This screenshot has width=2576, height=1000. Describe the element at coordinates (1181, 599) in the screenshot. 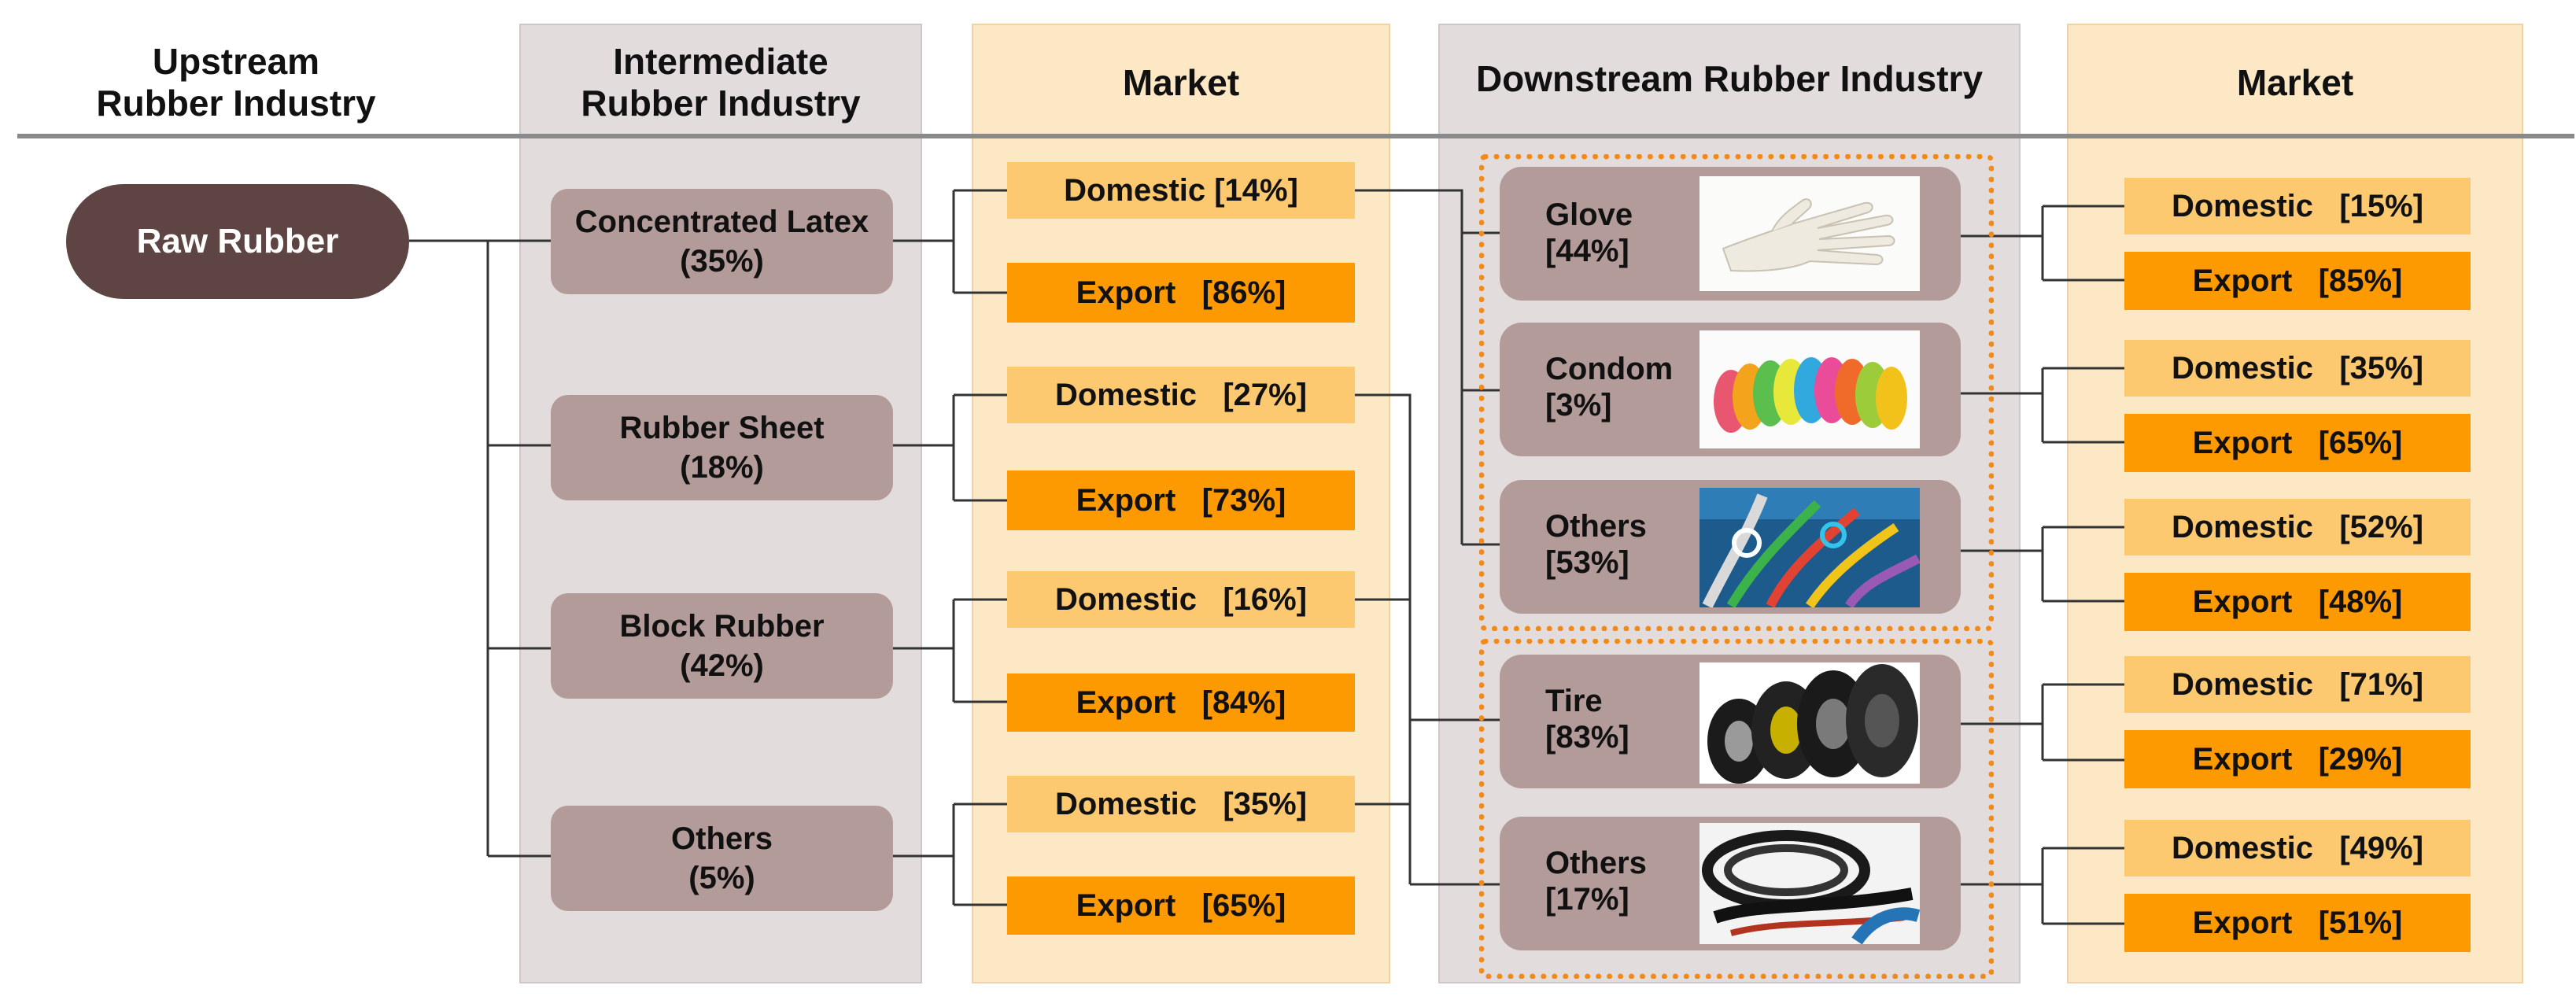

I see `market1-block-domestic: Domestic [16%]` at that location.